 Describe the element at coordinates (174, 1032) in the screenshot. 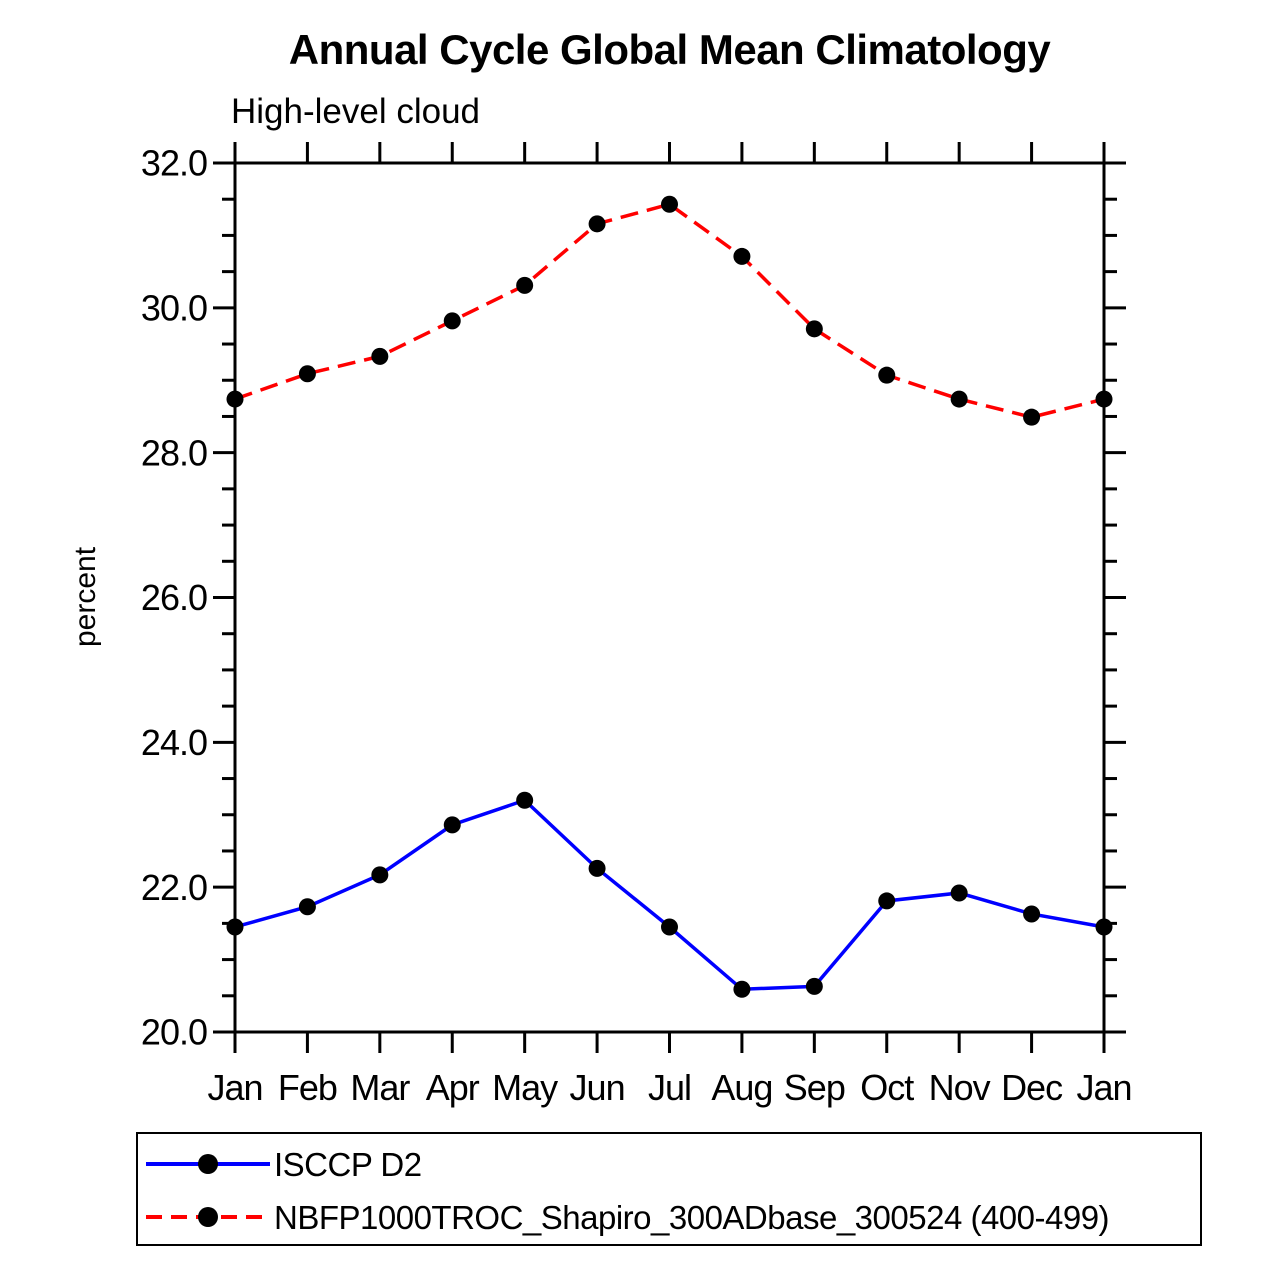

I see `y-tick-label: 20.0` at that location.